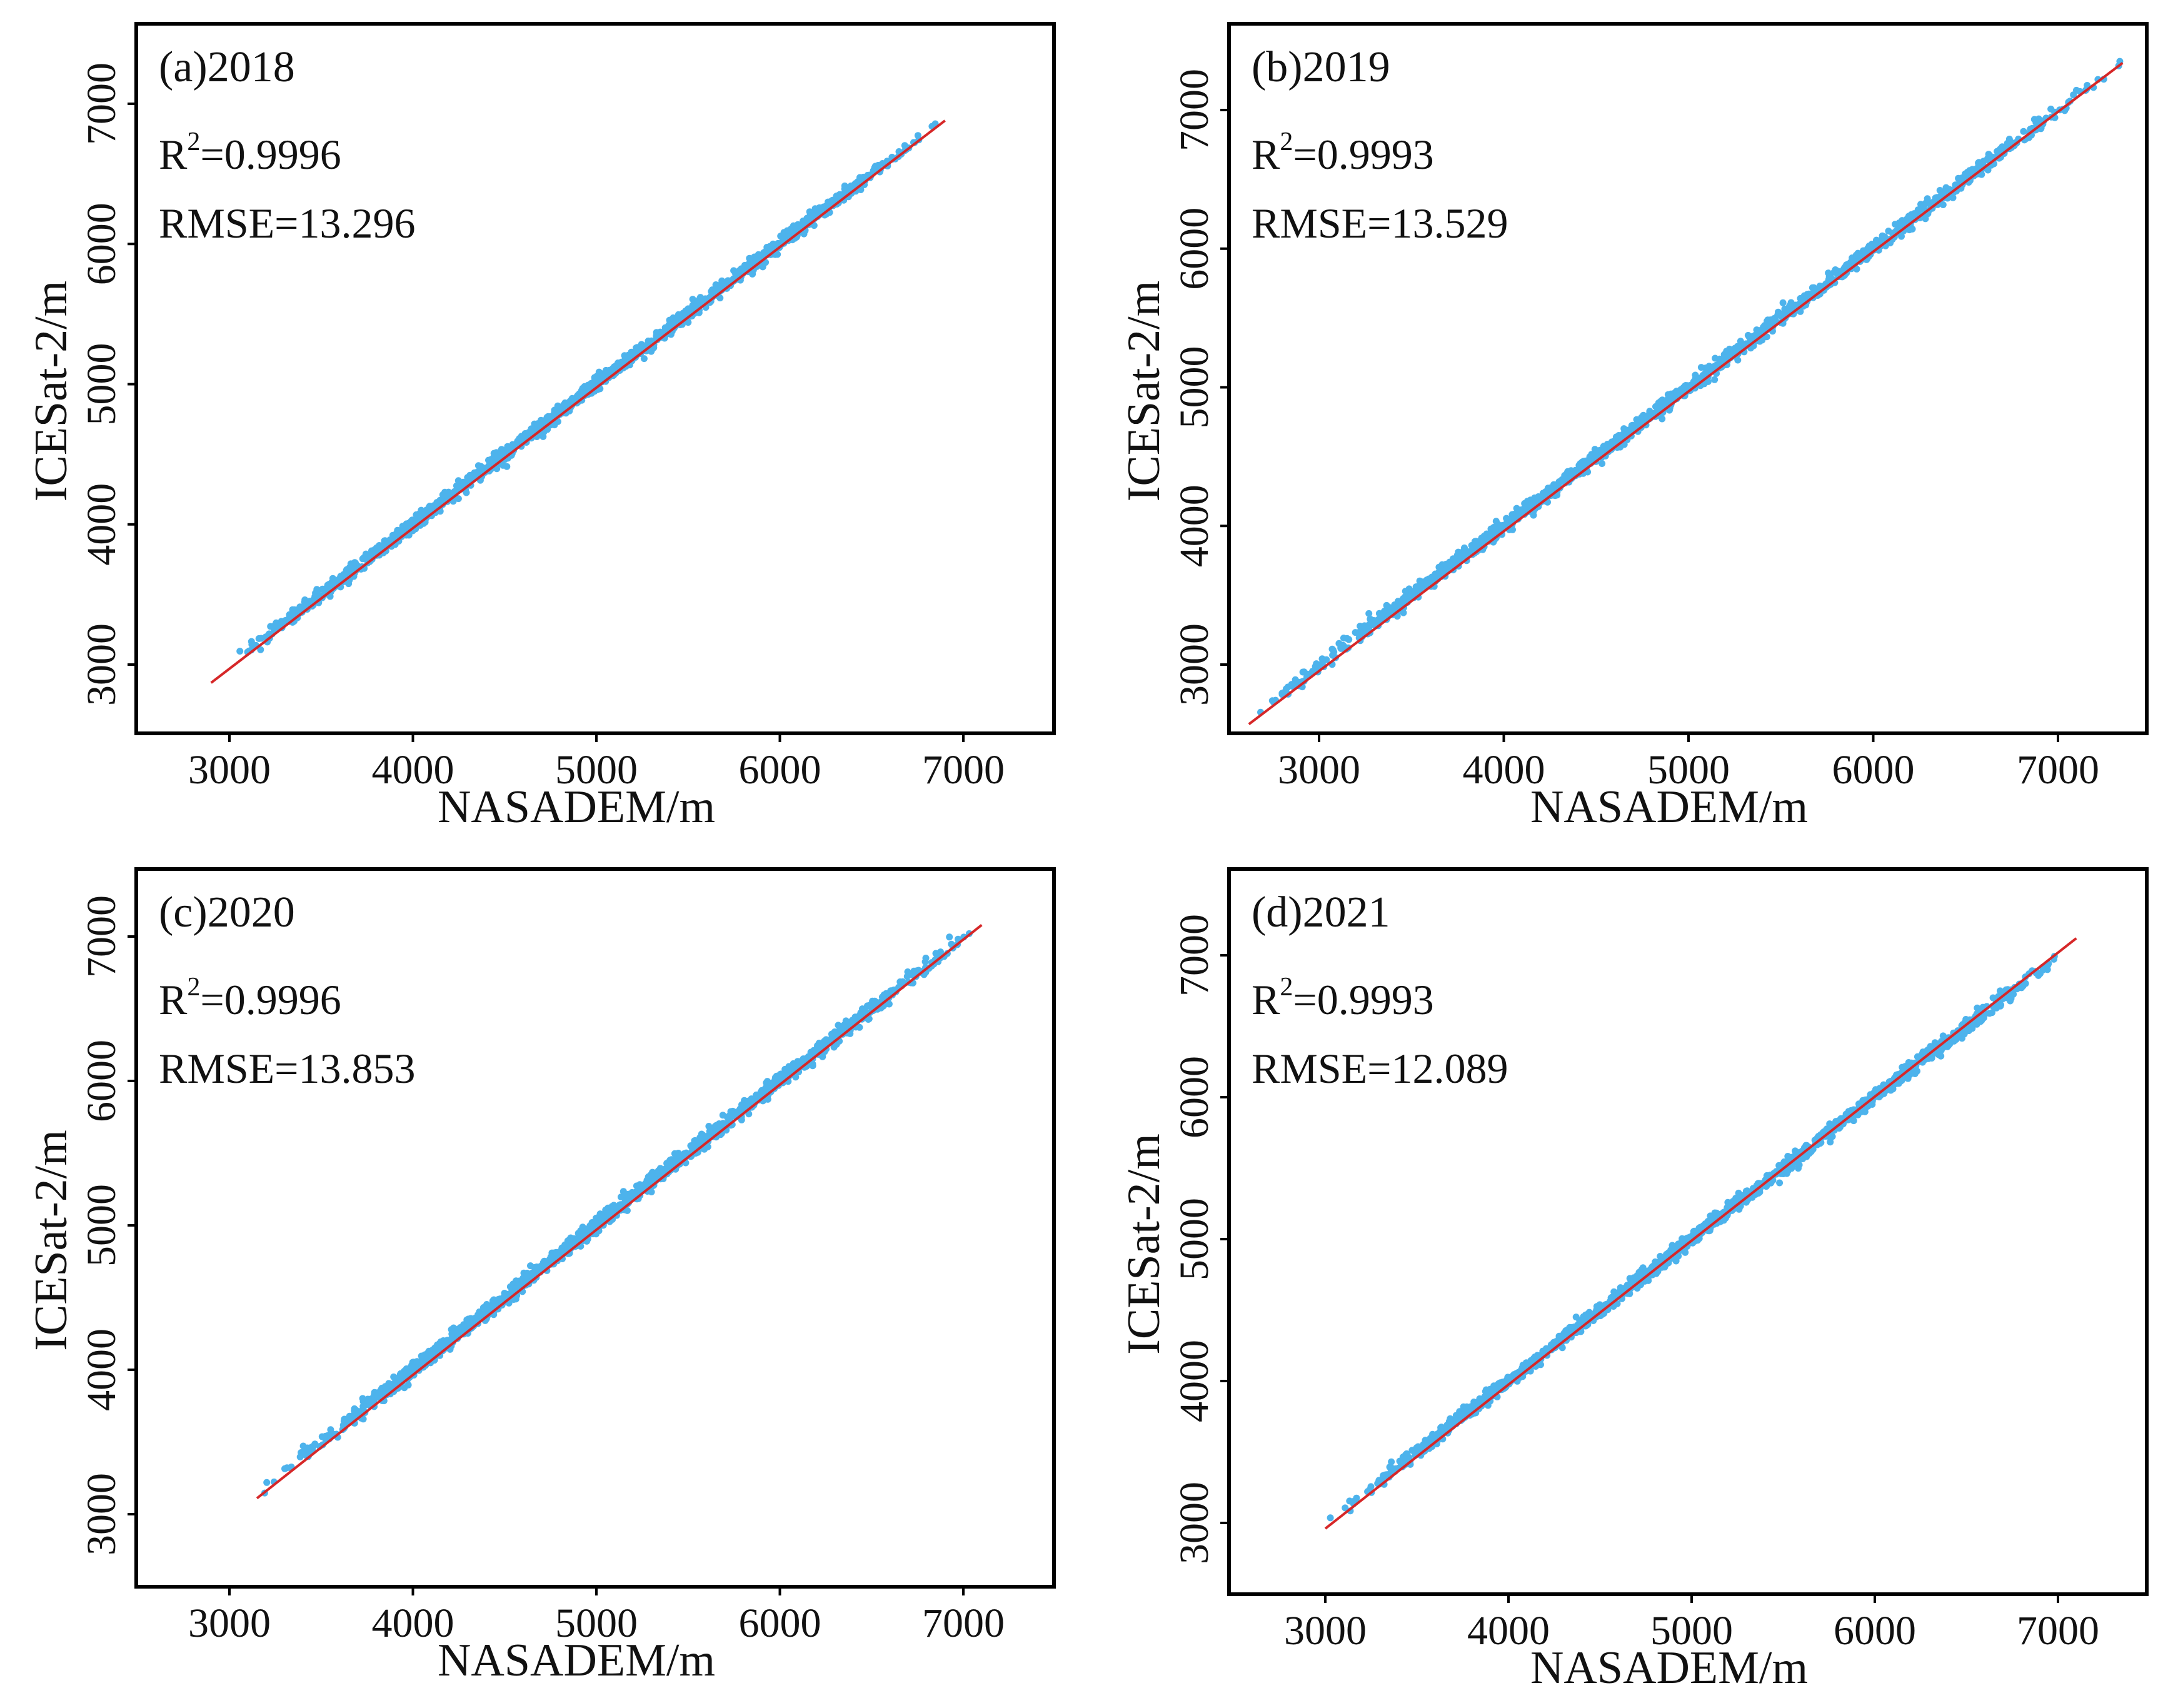  What do you see at coordinates (101, 104) in the screenshot?
I see `y-tick-label: 7000` at bounding box center [101, 104].